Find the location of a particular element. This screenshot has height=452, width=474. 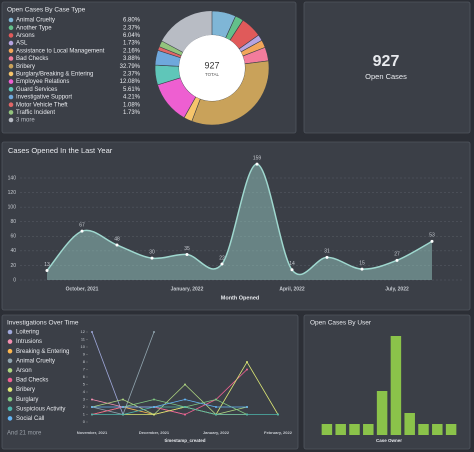

legend-value: 1.73% is located at coordinates (132, 44).